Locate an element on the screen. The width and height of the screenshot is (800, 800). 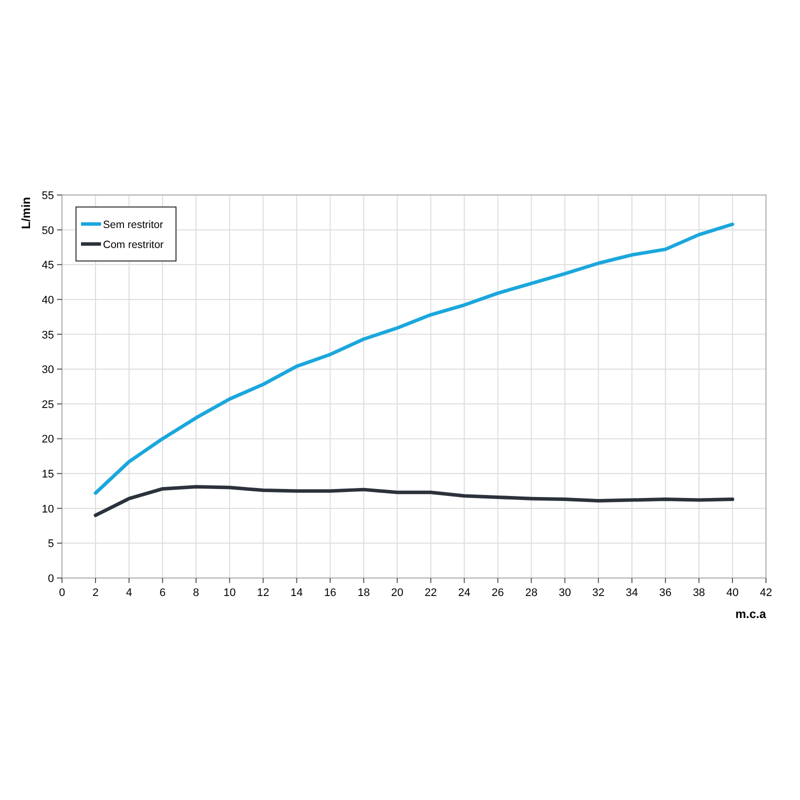
x-tick-label: 12 is located at coordinates (263, 593).